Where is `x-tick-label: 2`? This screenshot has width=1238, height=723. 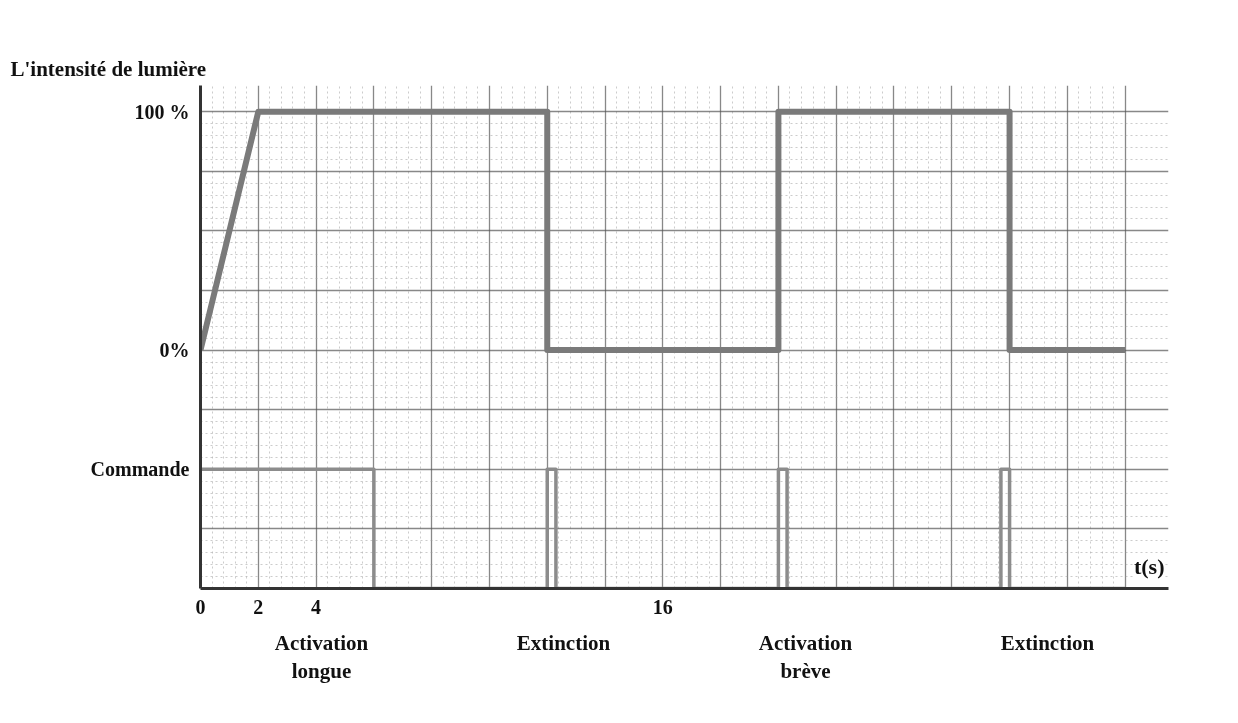
x-tick-label: 2 is located at coordinates (258, 606).